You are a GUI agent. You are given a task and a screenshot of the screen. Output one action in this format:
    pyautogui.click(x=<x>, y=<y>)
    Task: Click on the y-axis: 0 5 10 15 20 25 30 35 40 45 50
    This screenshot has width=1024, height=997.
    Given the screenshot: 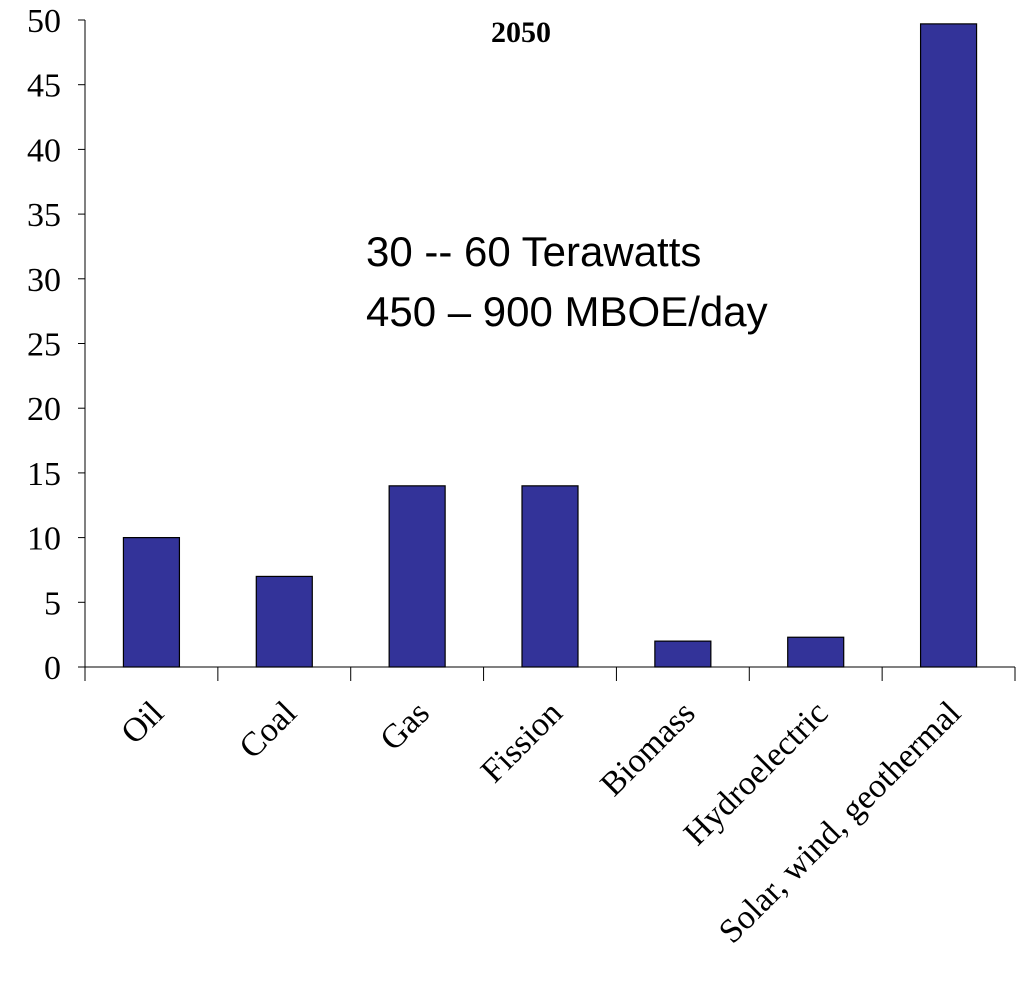 What is the action you would take?
    pyautogui.click(x=56, y=345)
    